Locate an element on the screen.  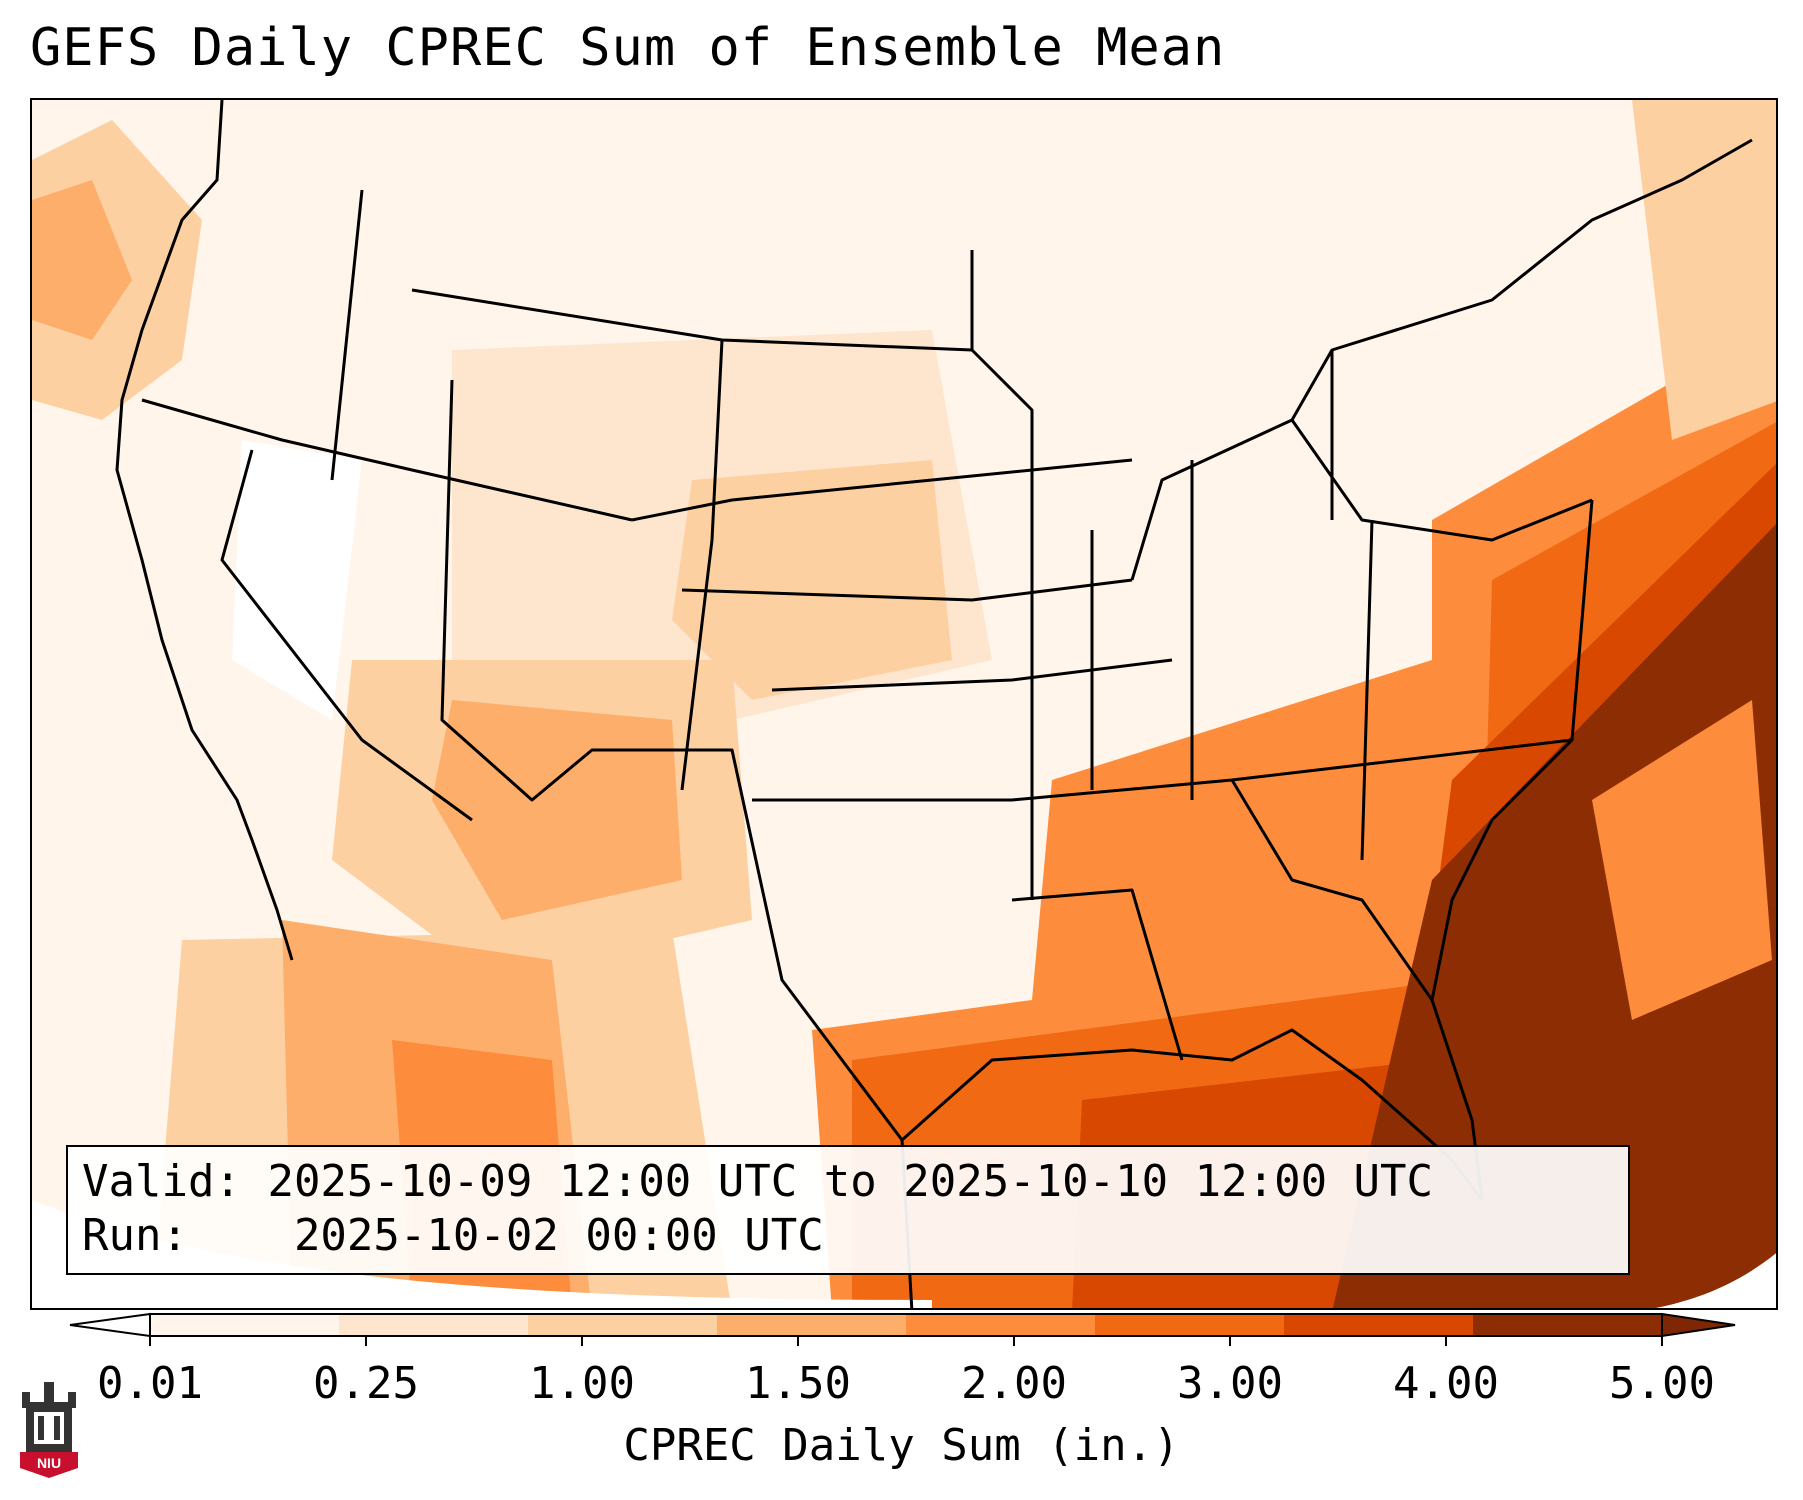
niu-logo-icon: NIU is located at coordinates (49, 1430).